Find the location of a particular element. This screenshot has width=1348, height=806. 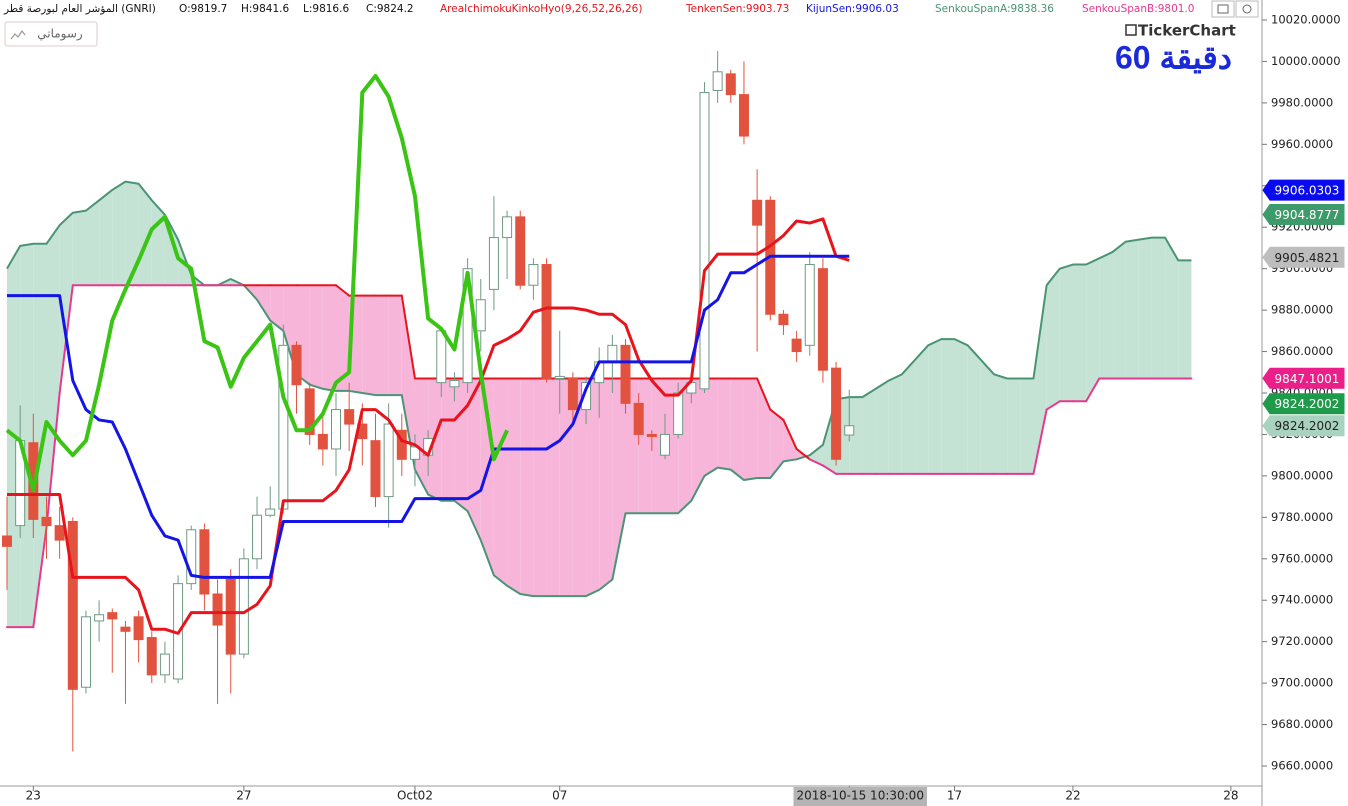

indicator: AreaIchimokuKinkoHyo(9,26,52,26,26) is located at coordinates (541, 9).